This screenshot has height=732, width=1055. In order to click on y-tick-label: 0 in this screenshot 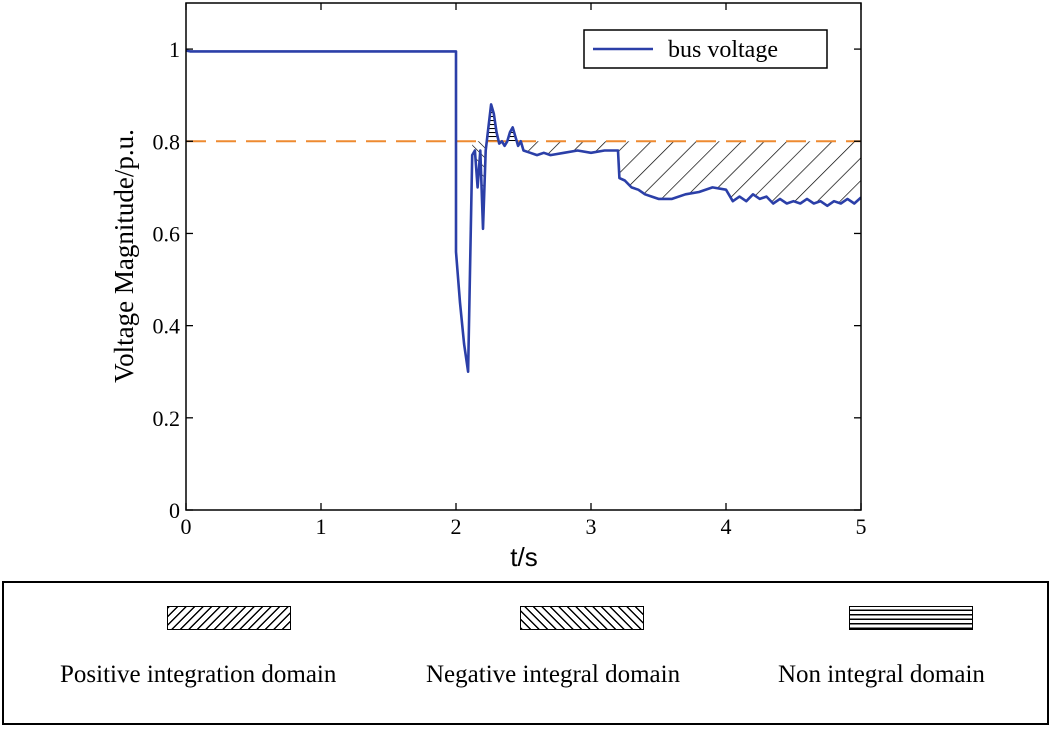, I will do `click(174, 510)`.